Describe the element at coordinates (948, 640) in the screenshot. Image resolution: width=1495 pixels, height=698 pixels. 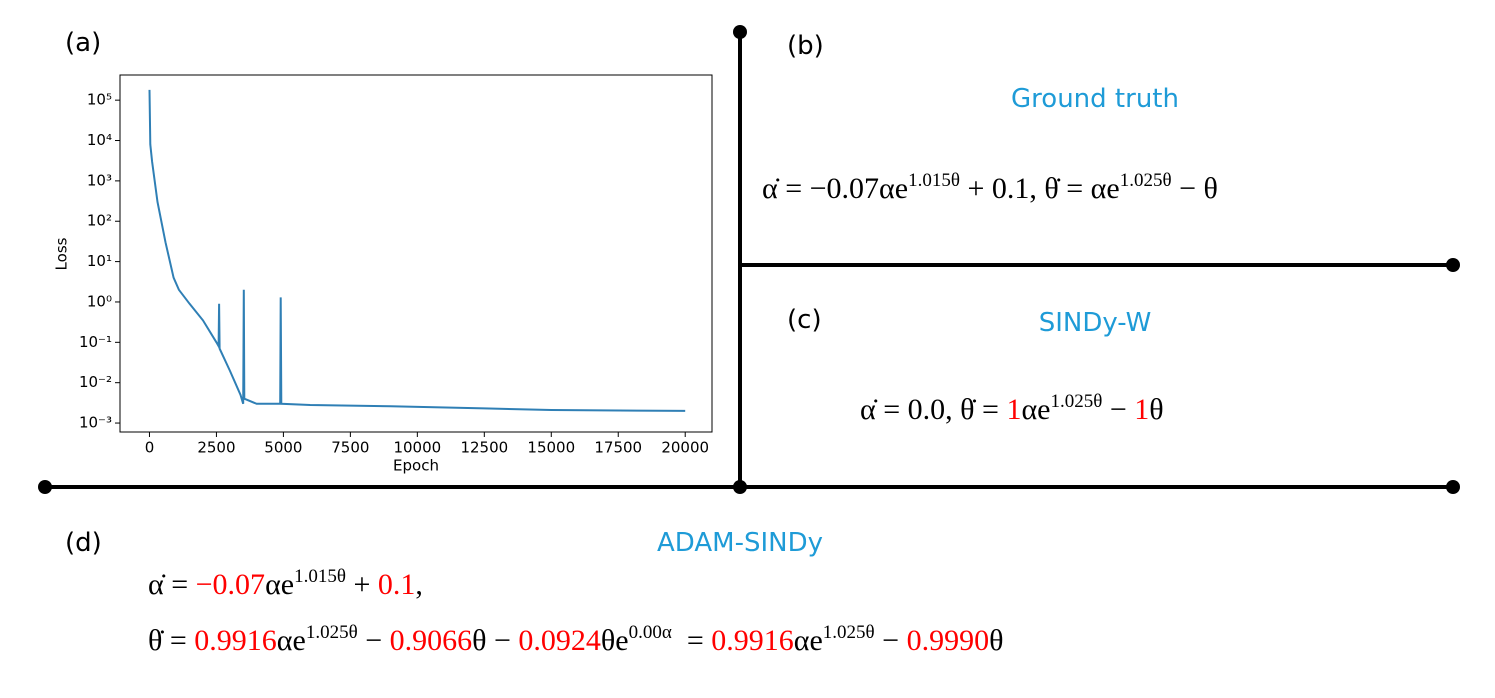
I see `equation-term: 0.9990` at that location.